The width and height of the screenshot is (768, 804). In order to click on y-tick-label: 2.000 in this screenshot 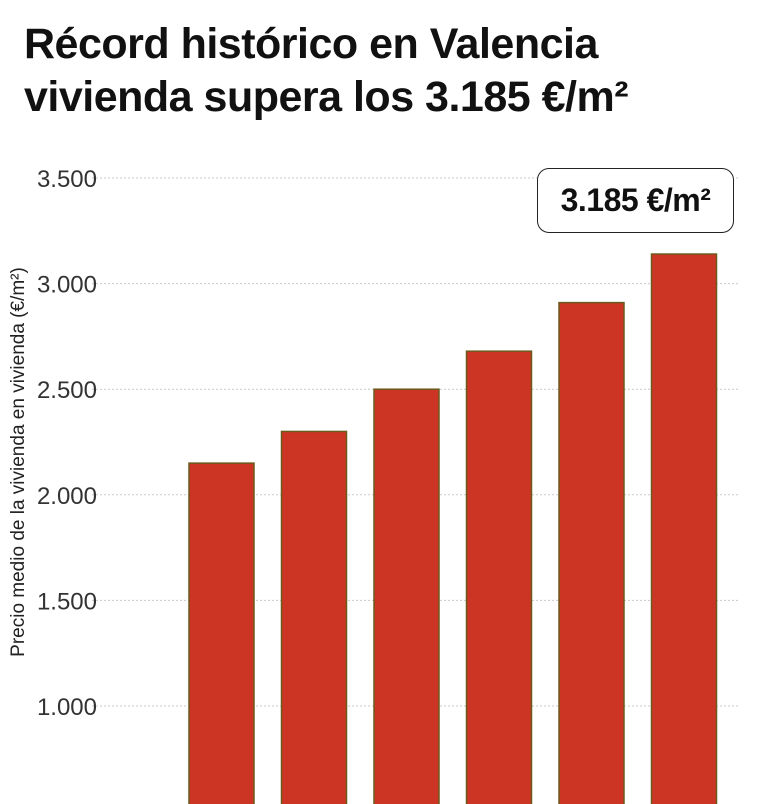, I will do `click(67, 496)`.